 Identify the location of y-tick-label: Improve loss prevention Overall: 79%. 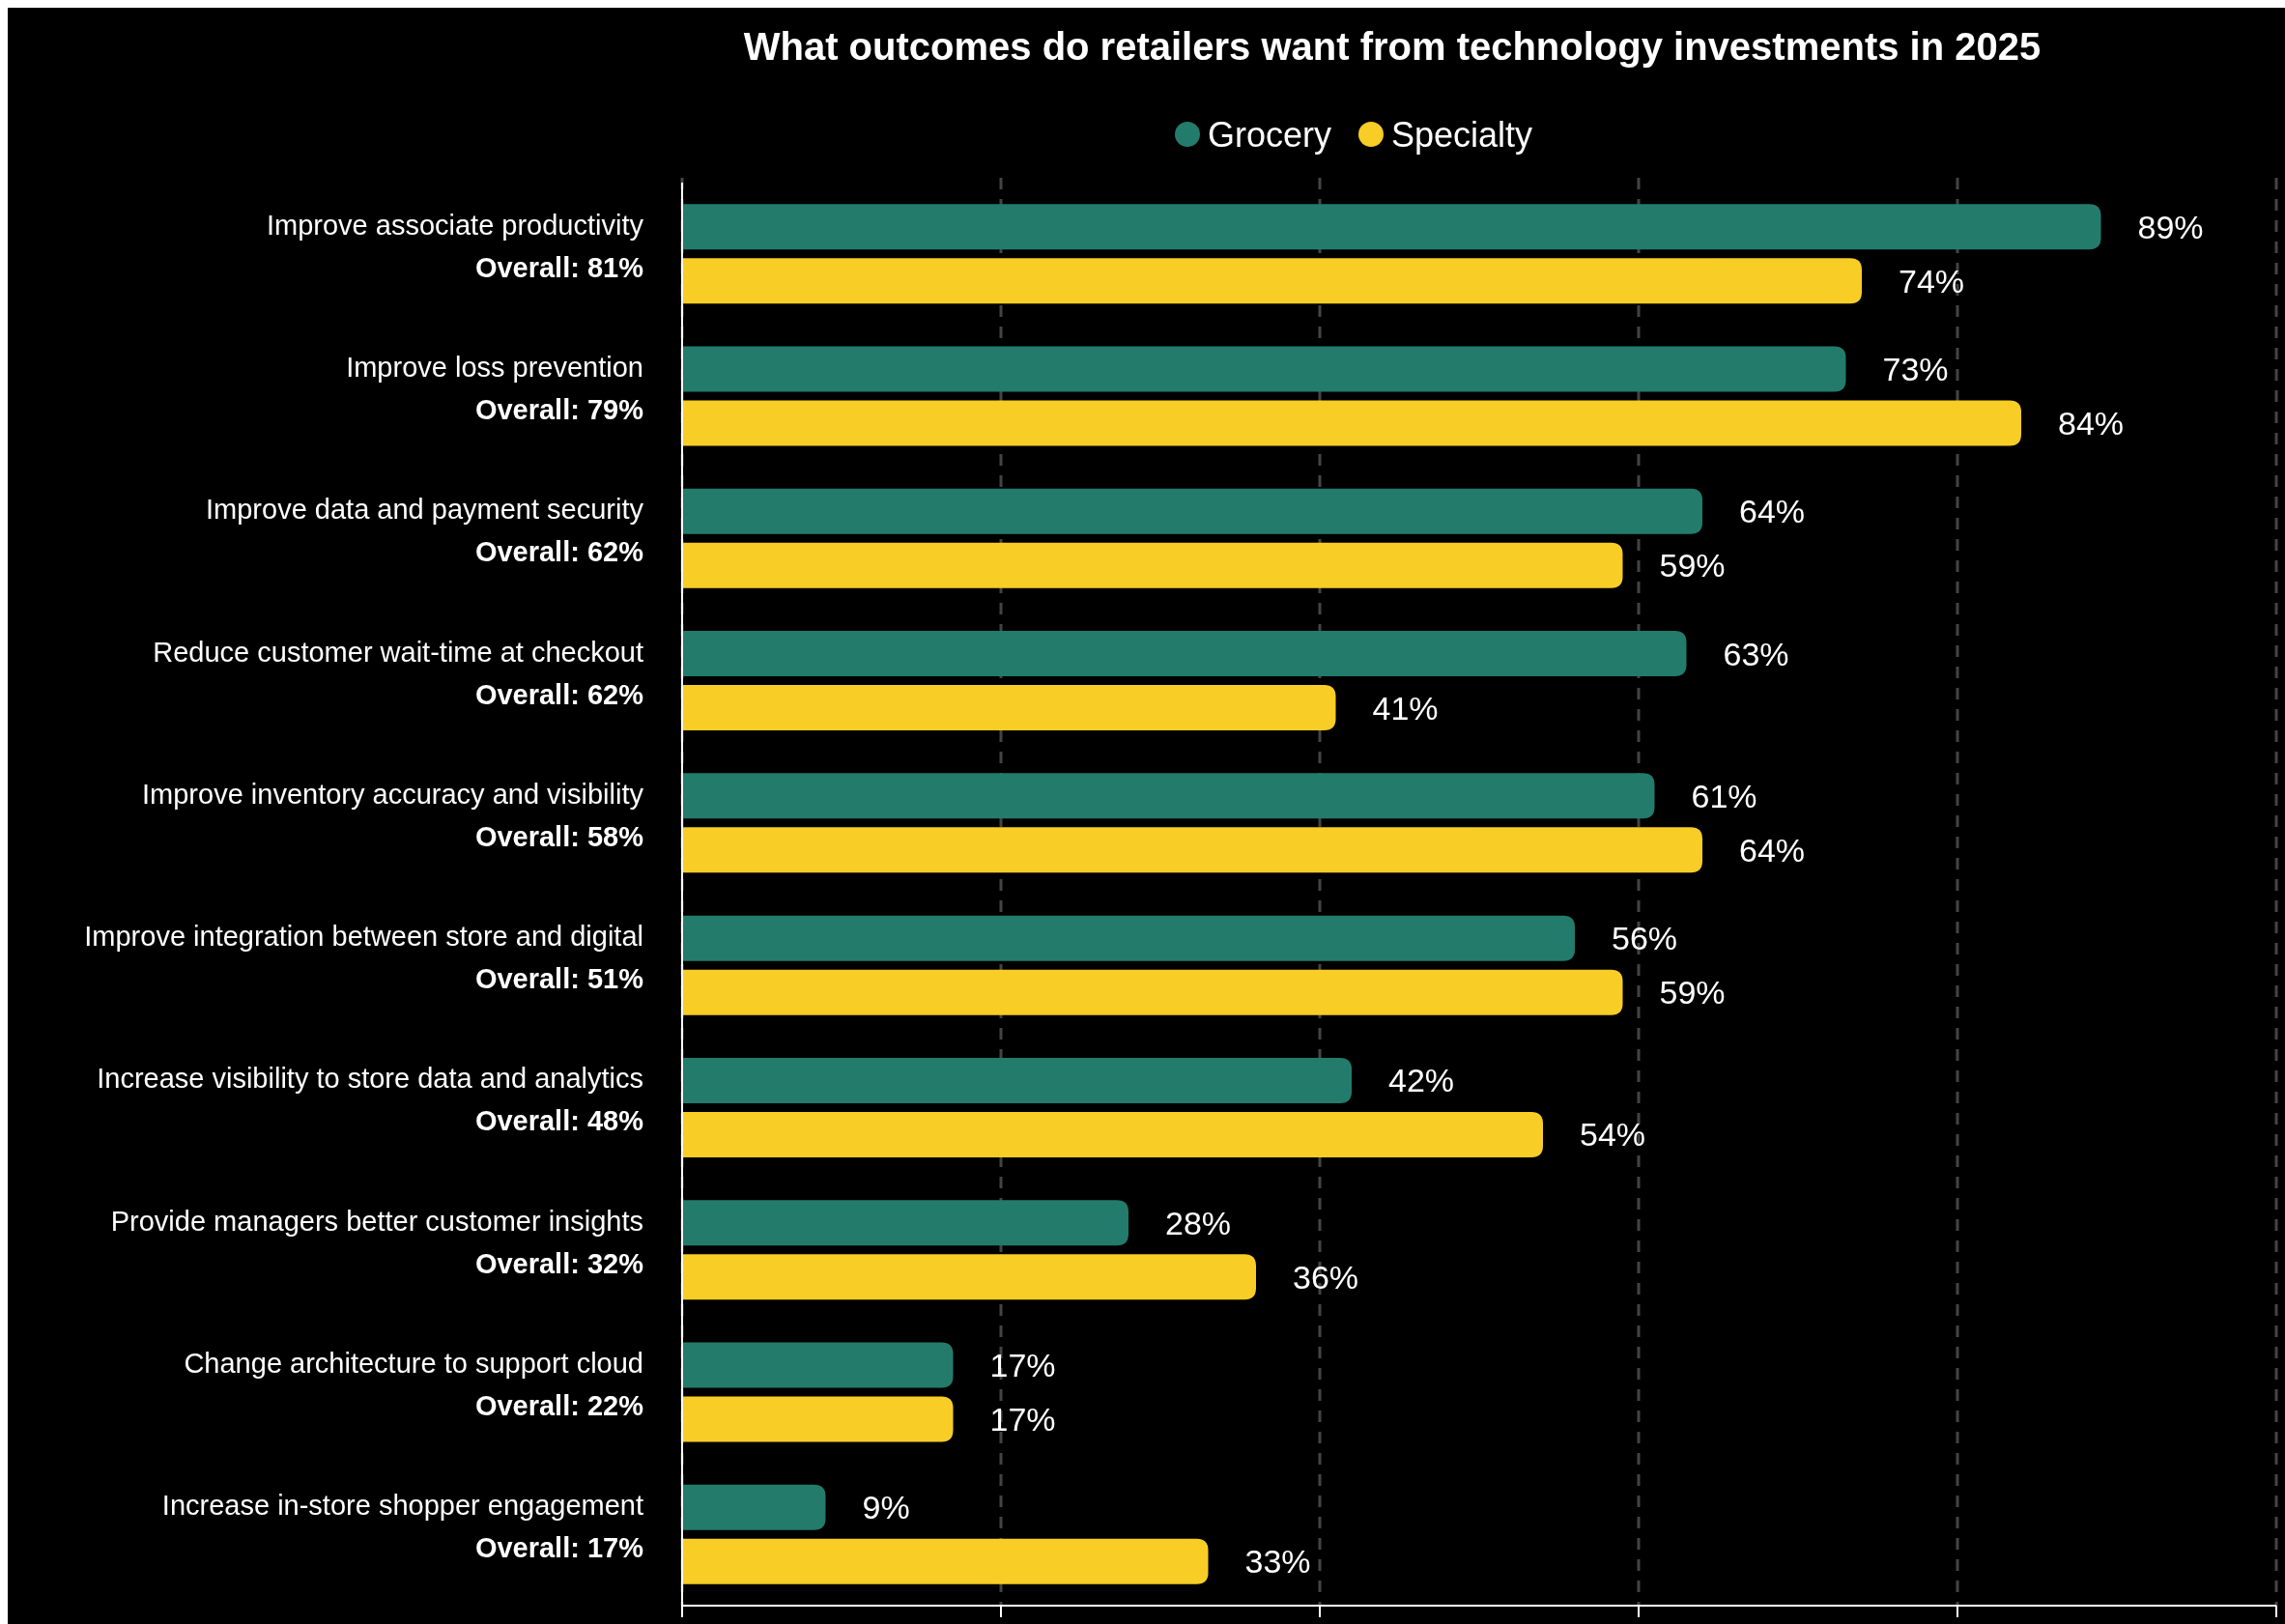
(495, 388).